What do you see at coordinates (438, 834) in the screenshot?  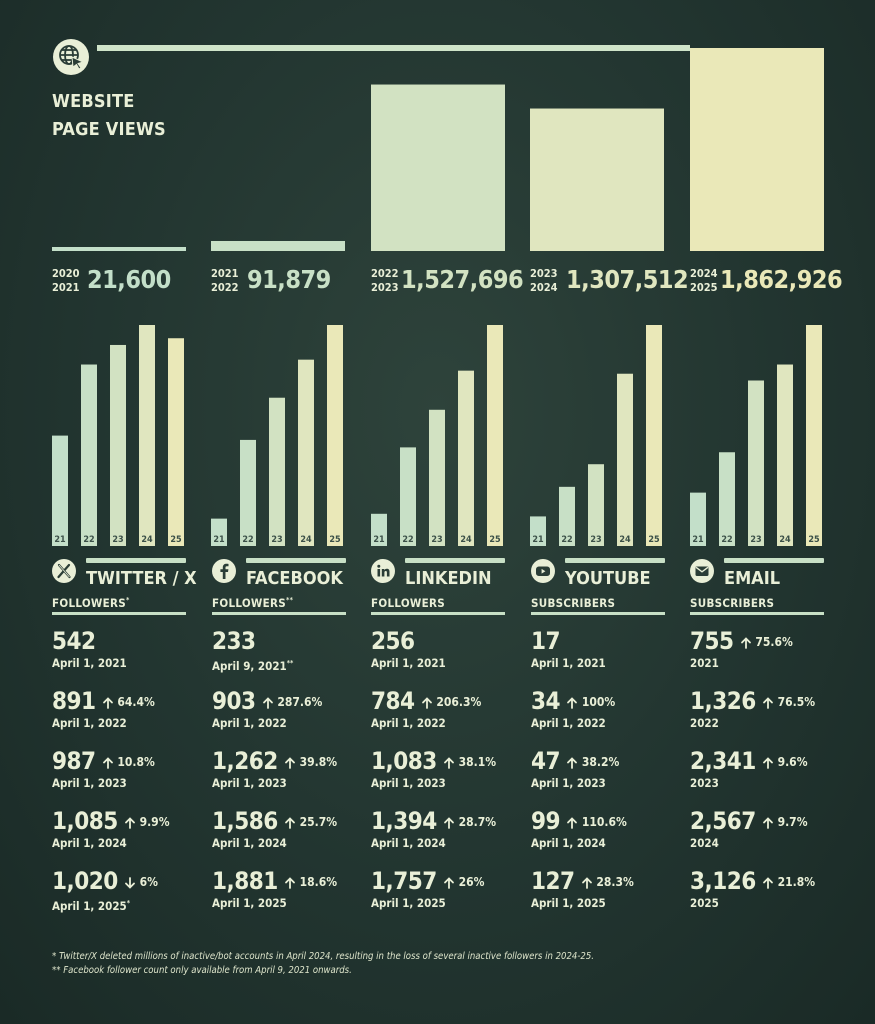 I see `linkedin-entry: 1,394 28.7% April 1, 2024` at bounding box center [438, 834].